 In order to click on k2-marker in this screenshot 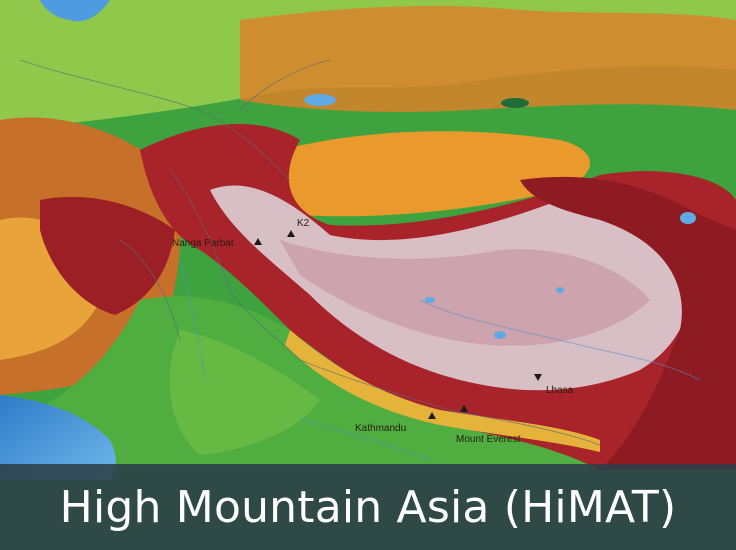, I will do `click(291, 233)`.